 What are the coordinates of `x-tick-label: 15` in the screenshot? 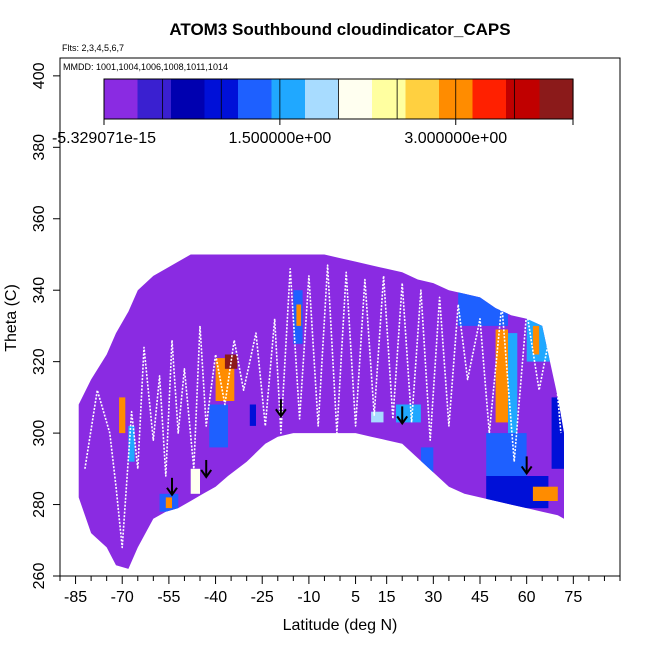 It's located at (387, 597).